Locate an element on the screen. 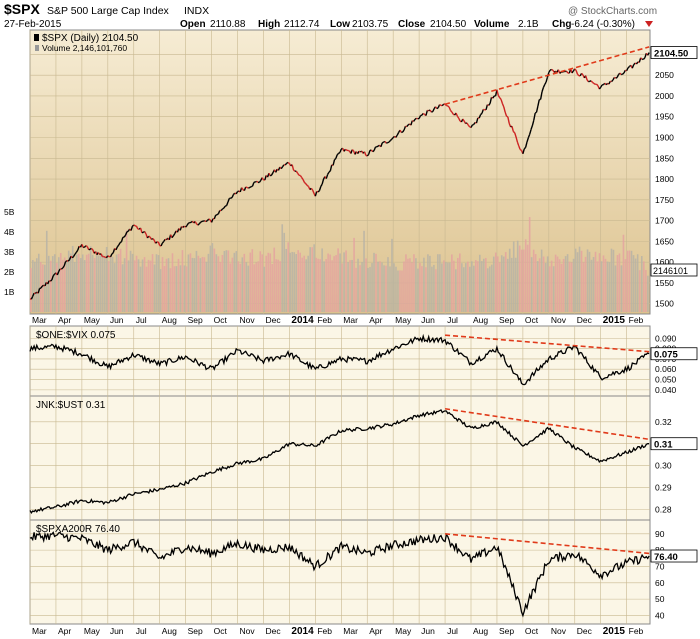 This screenshot has width=700, height=639. x-tick-label-bottom: 2015 is located at coordinates (614, 631).